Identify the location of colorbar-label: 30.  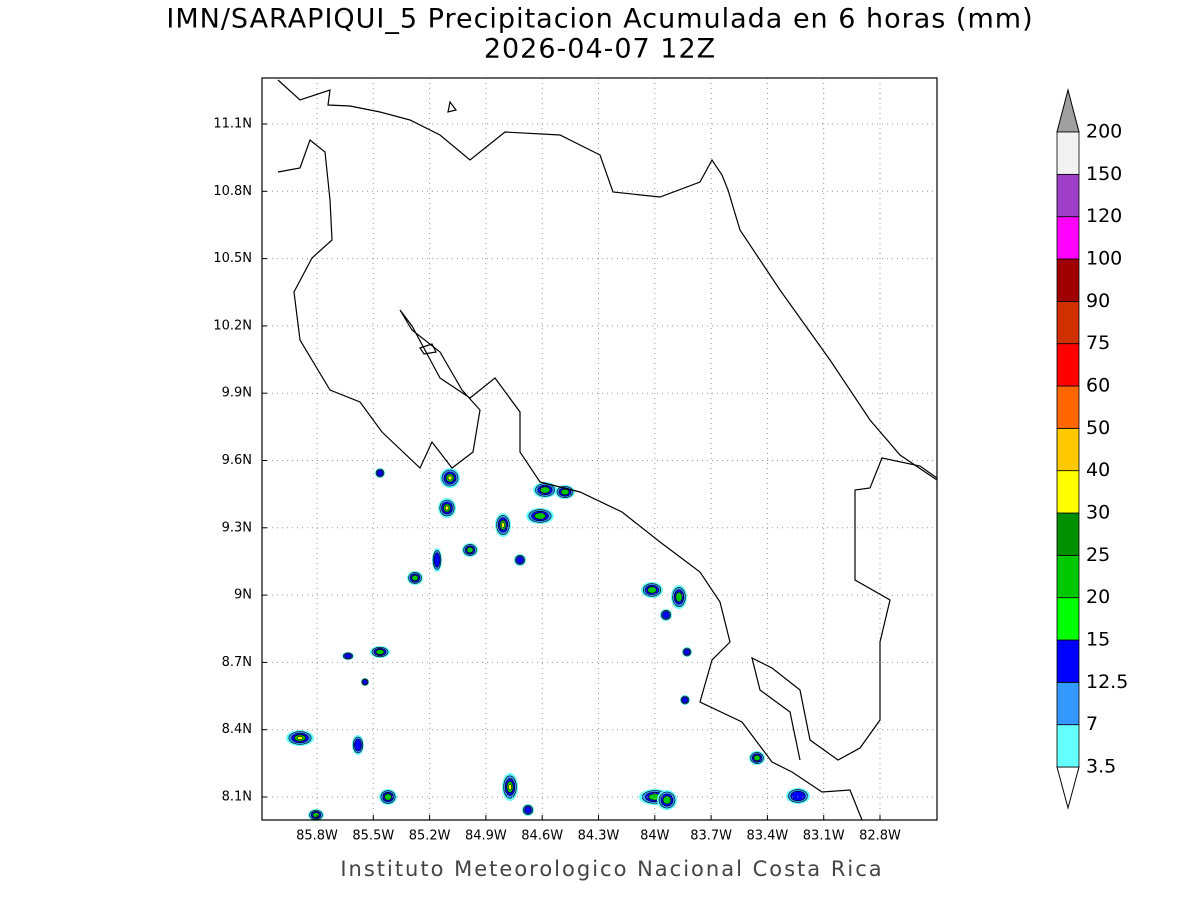
(1098, 513).